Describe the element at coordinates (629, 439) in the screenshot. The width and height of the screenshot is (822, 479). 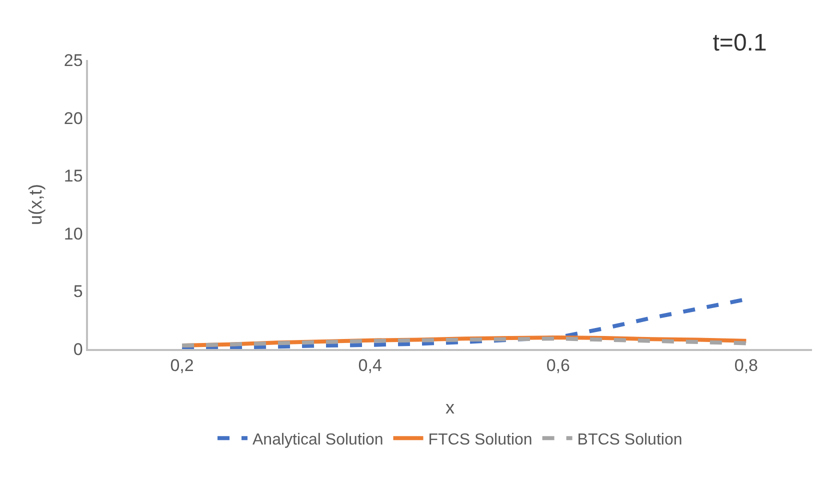
I see `legend-label: BTCS Solution` at that location.